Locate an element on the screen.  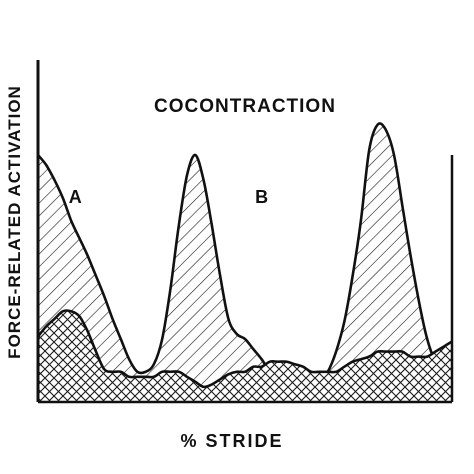
x-axis-label: % STRIDE is located at coordinates (231, 441).